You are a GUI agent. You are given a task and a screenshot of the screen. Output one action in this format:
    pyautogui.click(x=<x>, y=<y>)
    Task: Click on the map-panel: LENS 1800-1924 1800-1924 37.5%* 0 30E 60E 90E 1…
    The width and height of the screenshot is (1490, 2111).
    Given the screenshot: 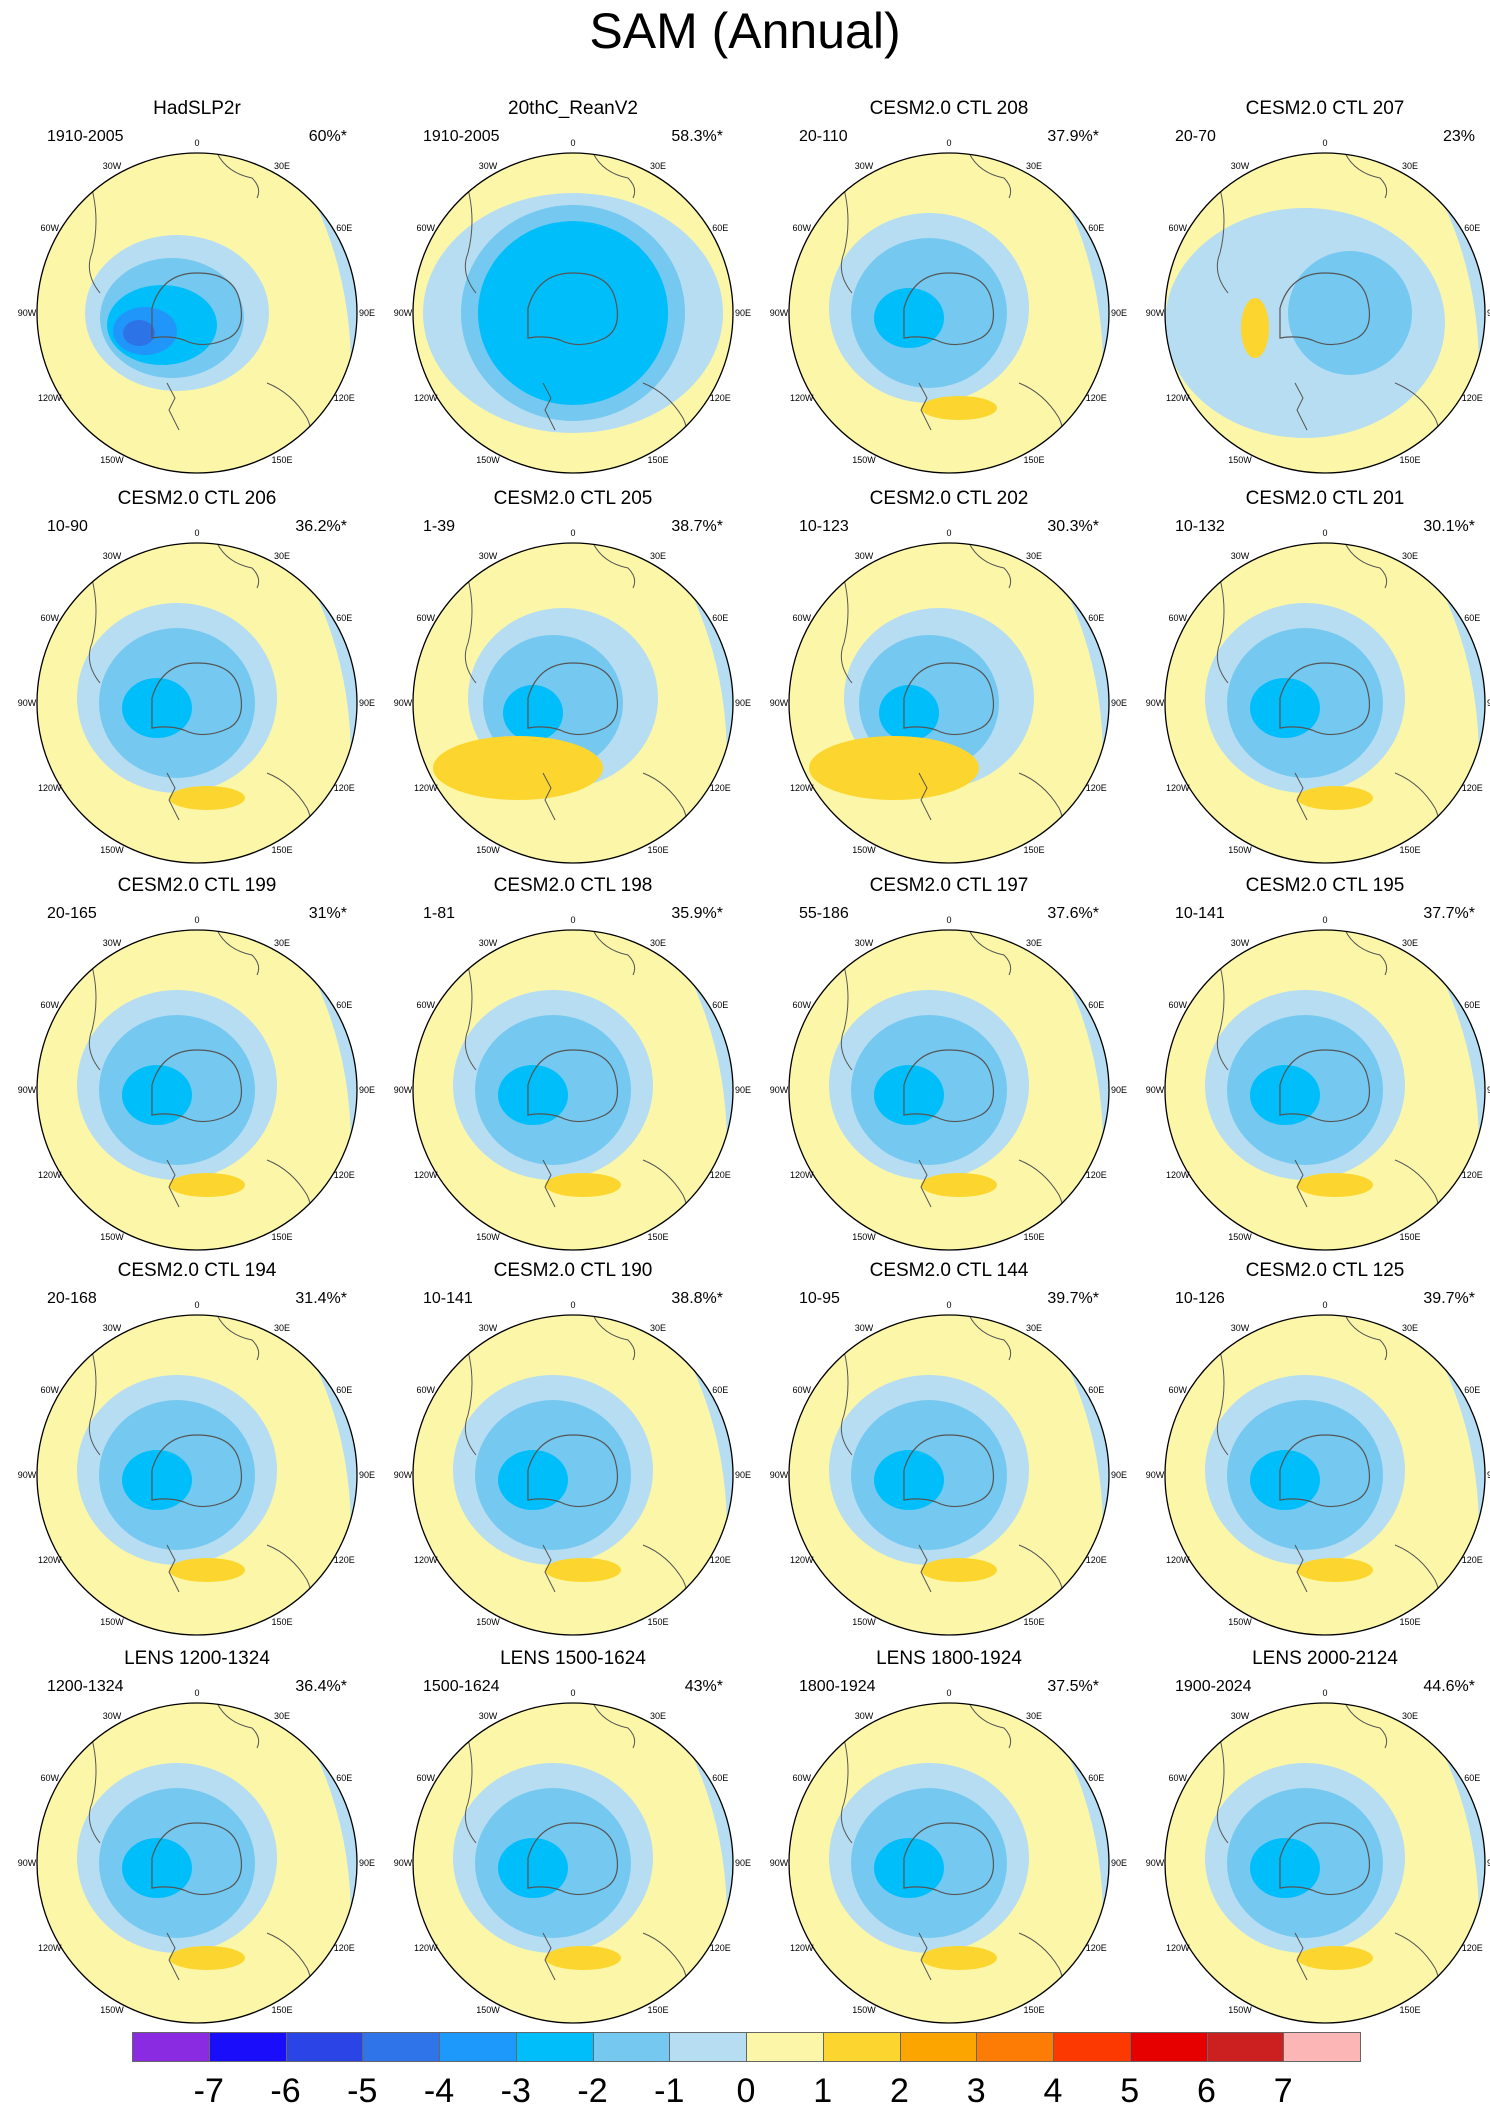 What is the action you would take?
    pyautogui.click(x=949, y=1838)
    